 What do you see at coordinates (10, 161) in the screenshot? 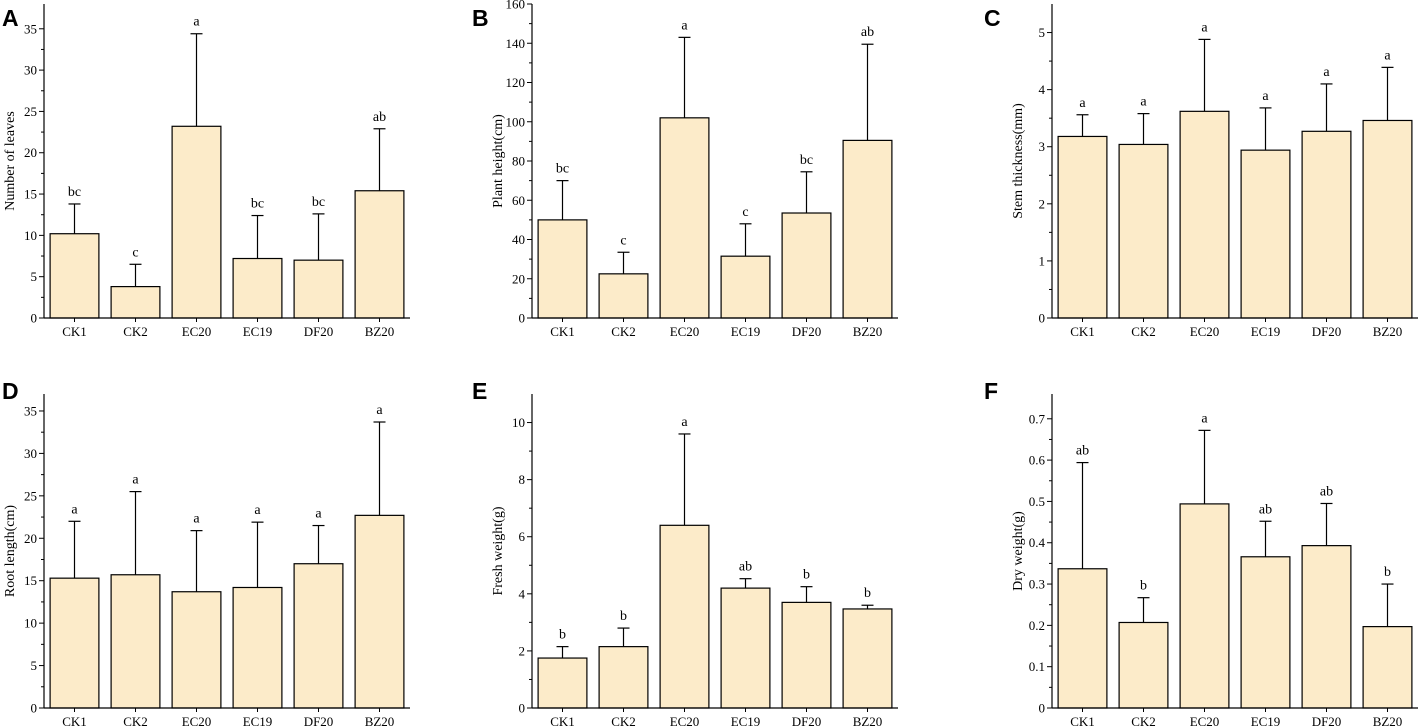
I see `y-axis-title: Number of leaves` at bounding box center [10, 161].